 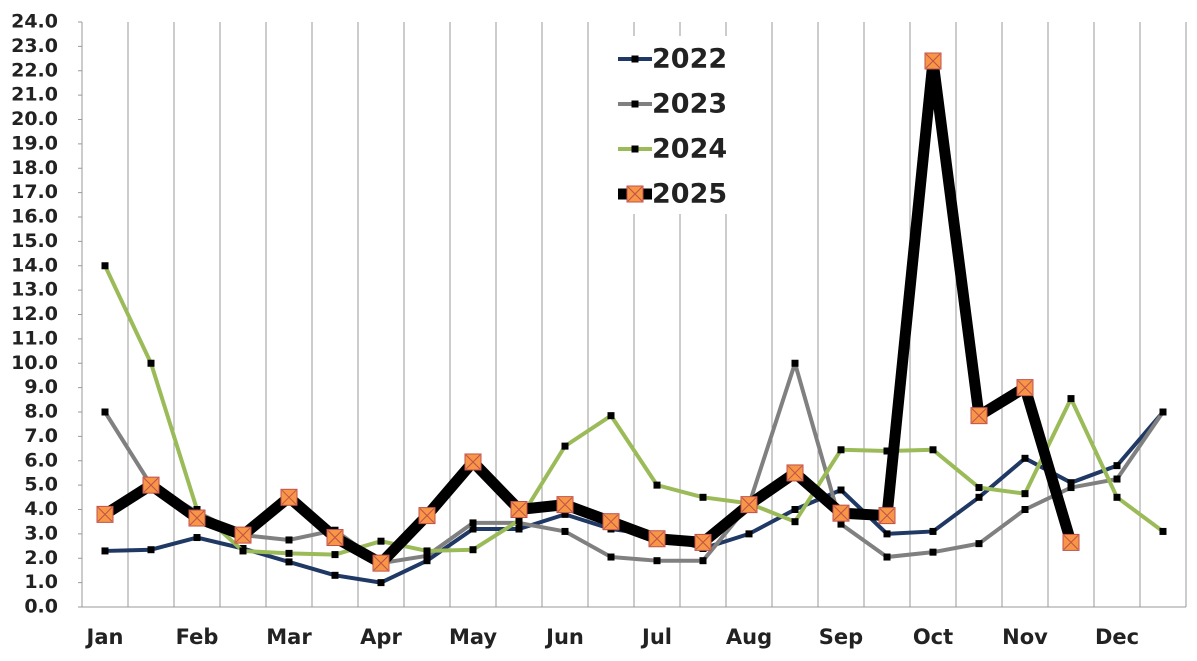 I want to click on y-tick-label: 4.0, so click(x=41, y=509).